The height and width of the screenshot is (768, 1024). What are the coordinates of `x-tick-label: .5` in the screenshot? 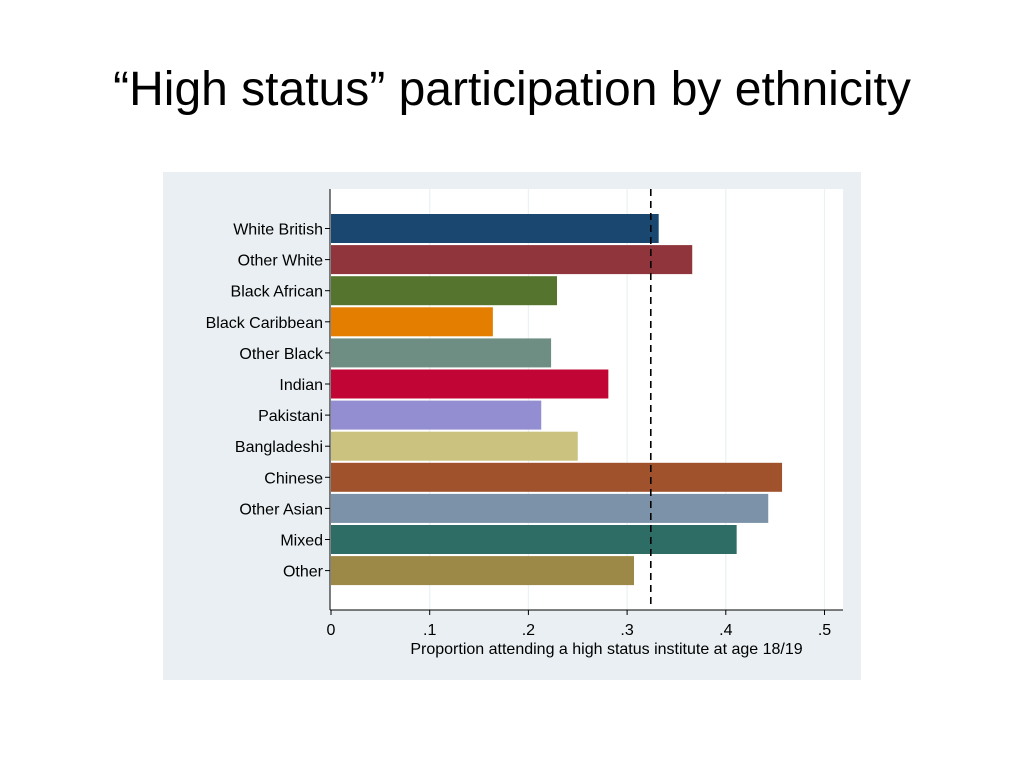 It's located at (824, 630).